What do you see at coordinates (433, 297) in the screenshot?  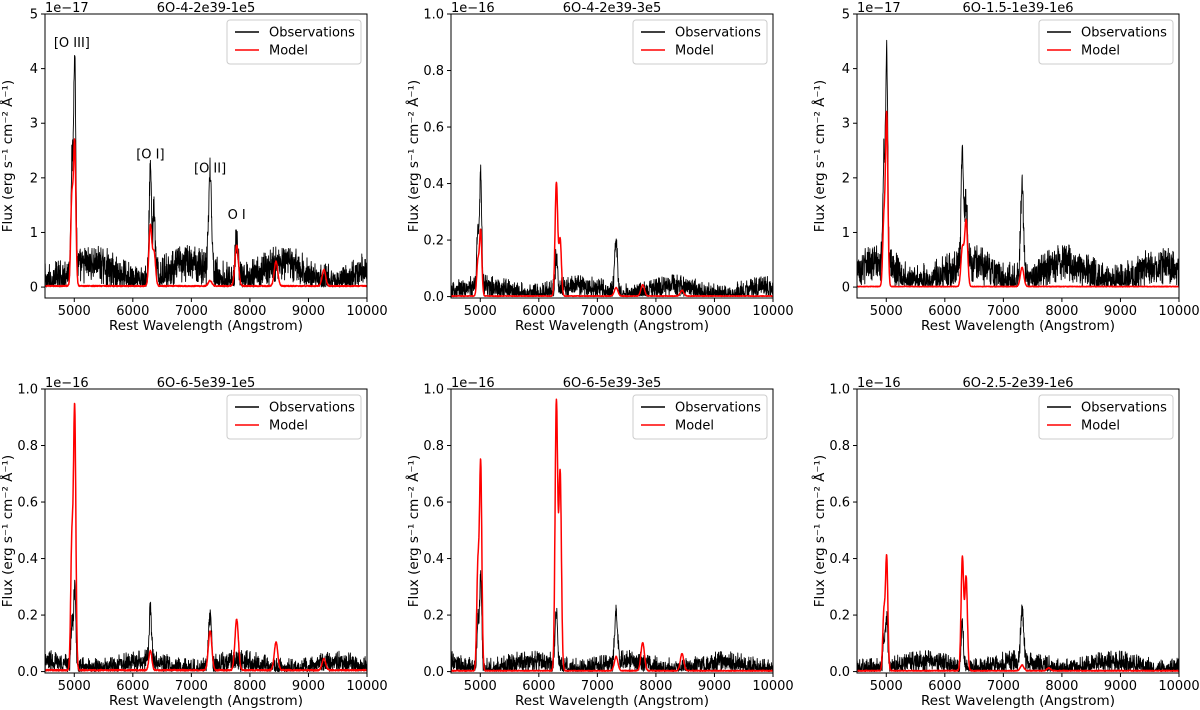 I see `y-tick-label: 0.0` at bounding box center [433, 297].